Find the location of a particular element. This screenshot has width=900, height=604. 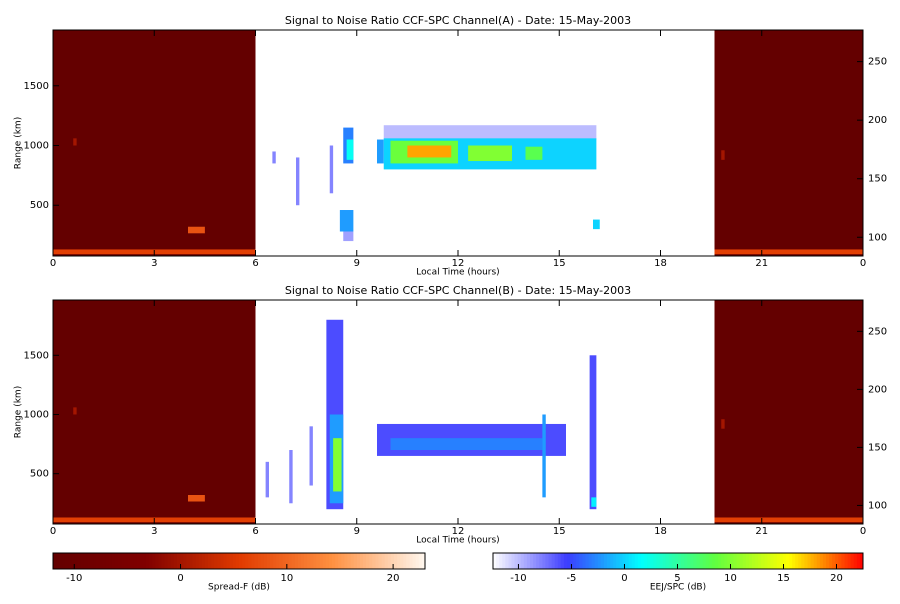

y-axis-label: Range (km) is located at coordinates (19, 412).